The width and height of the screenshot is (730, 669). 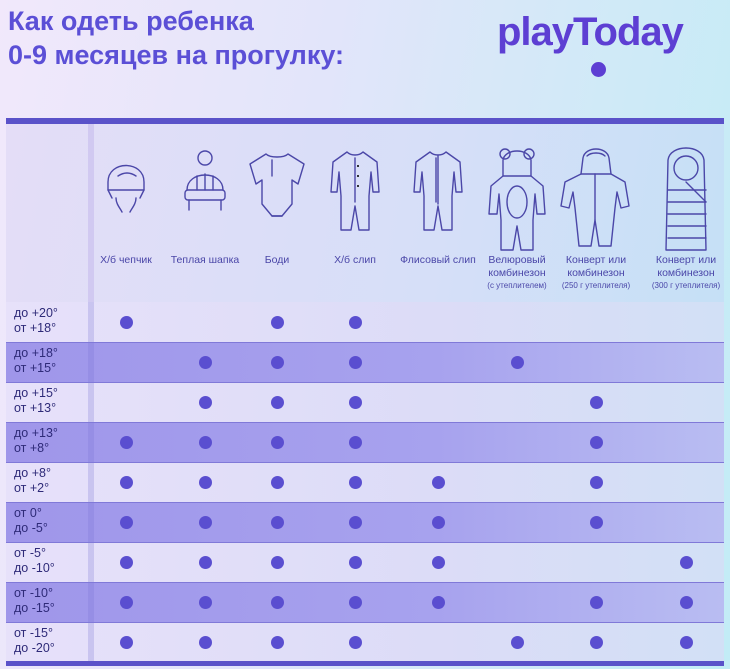 I want to click on temperature-range-label: до +15° от +13°, so click(x=36, y=401).